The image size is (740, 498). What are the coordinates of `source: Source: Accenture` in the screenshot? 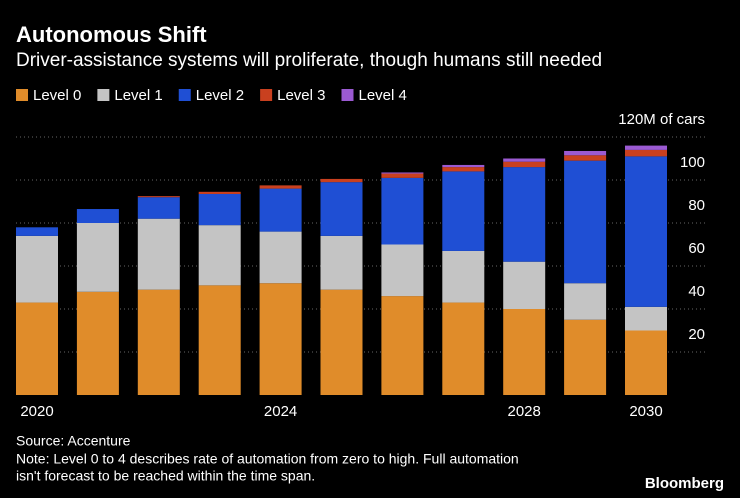 It's located at (73, 441).